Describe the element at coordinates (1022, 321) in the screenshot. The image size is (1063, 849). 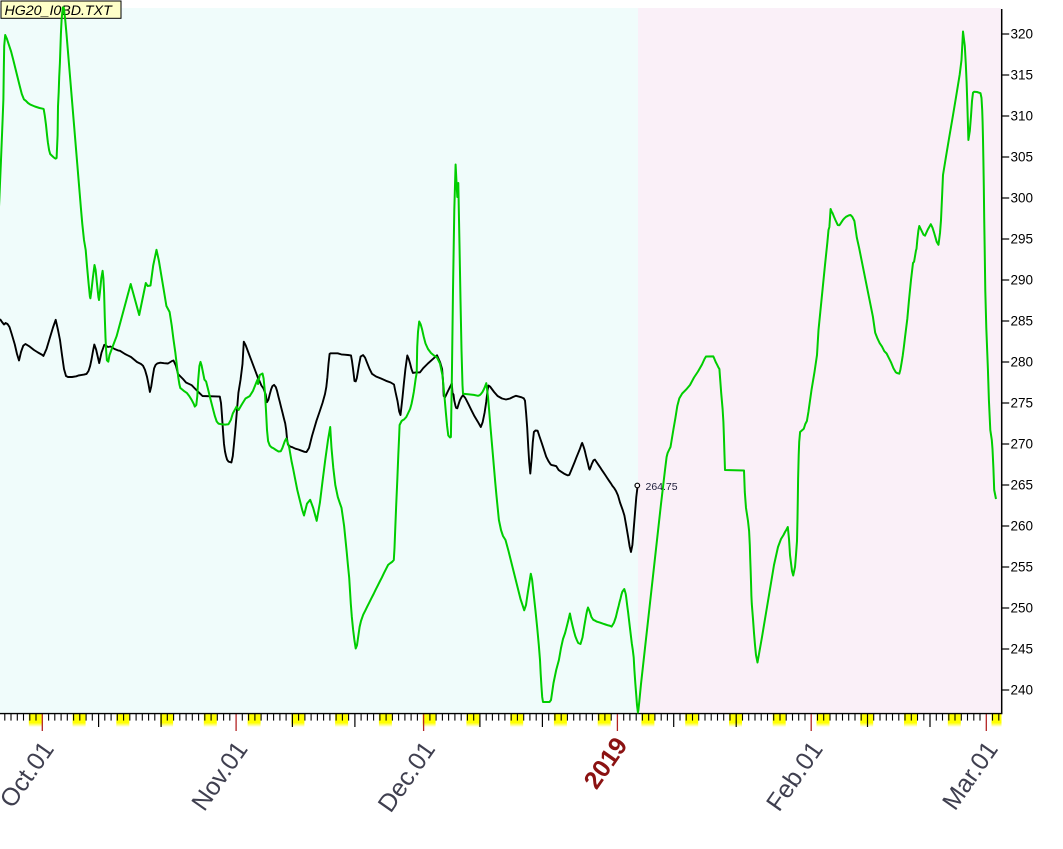
I see `svg-text: 285` at that location.